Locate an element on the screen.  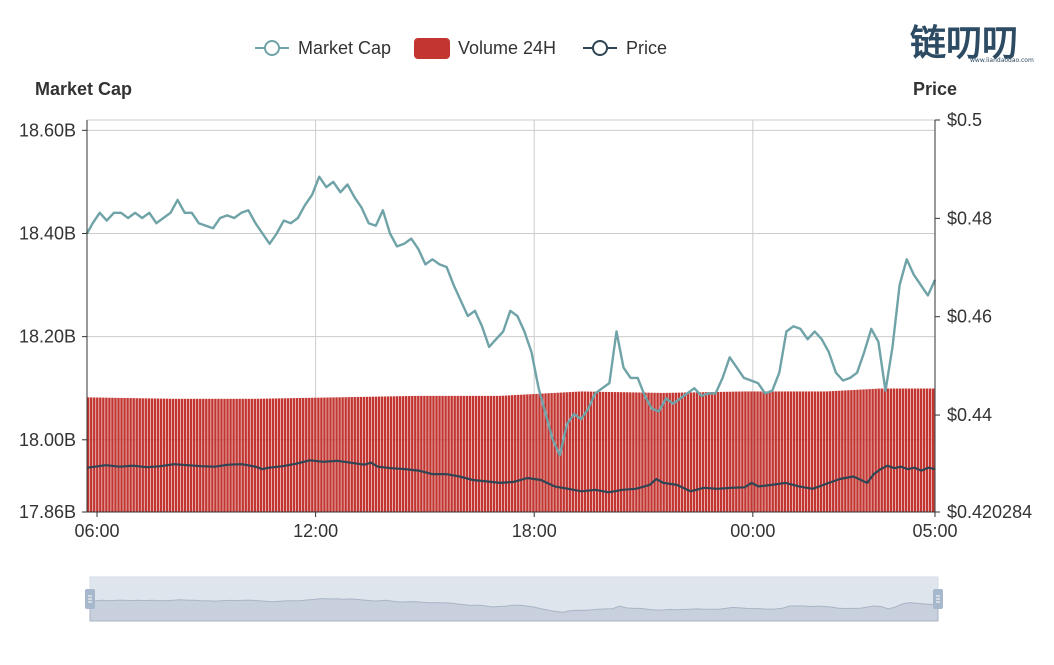
data-zoom-handle-left is located at coordinates (90, 599).